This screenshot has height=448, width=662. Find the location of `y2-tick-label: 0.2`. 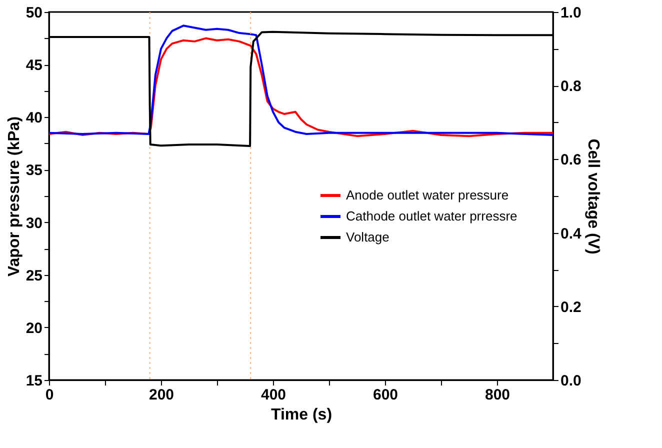

y2-tick-label: 0.2 is located at coordinates (571, 307).